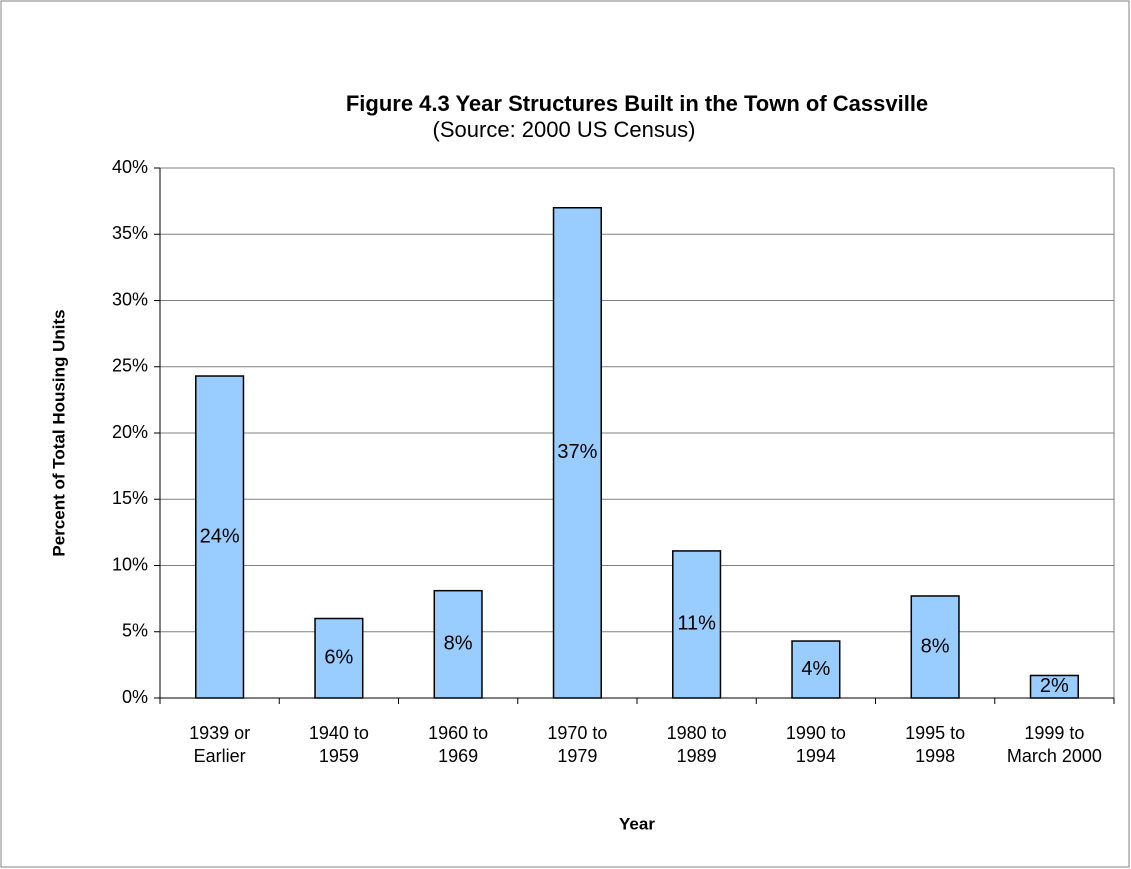  What do you see at coordinates (135, 697) in the screenshot?
I see `y-tick-label: 0%` at bounding box center [135, 697].